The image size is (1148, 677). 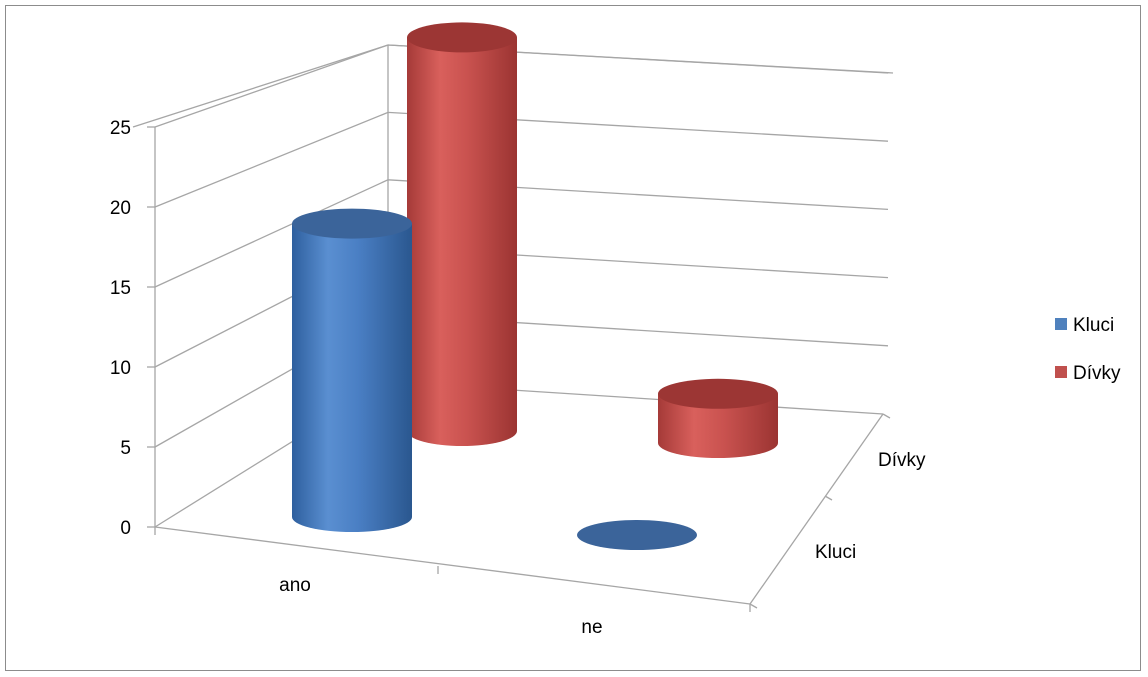 What do you see at coordinates (816, 509) in the screenshot?
I see `floor-right-edge` at bounding box center [816, 509].